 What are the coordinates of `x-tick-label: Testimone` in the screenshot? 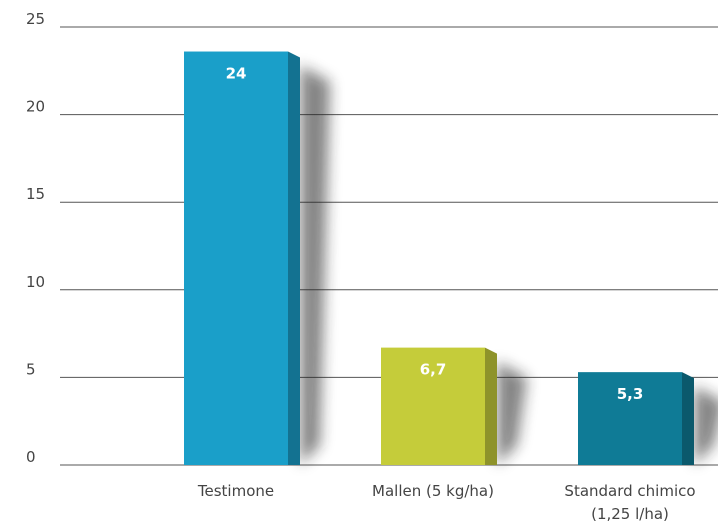 It's located at (236, 491).